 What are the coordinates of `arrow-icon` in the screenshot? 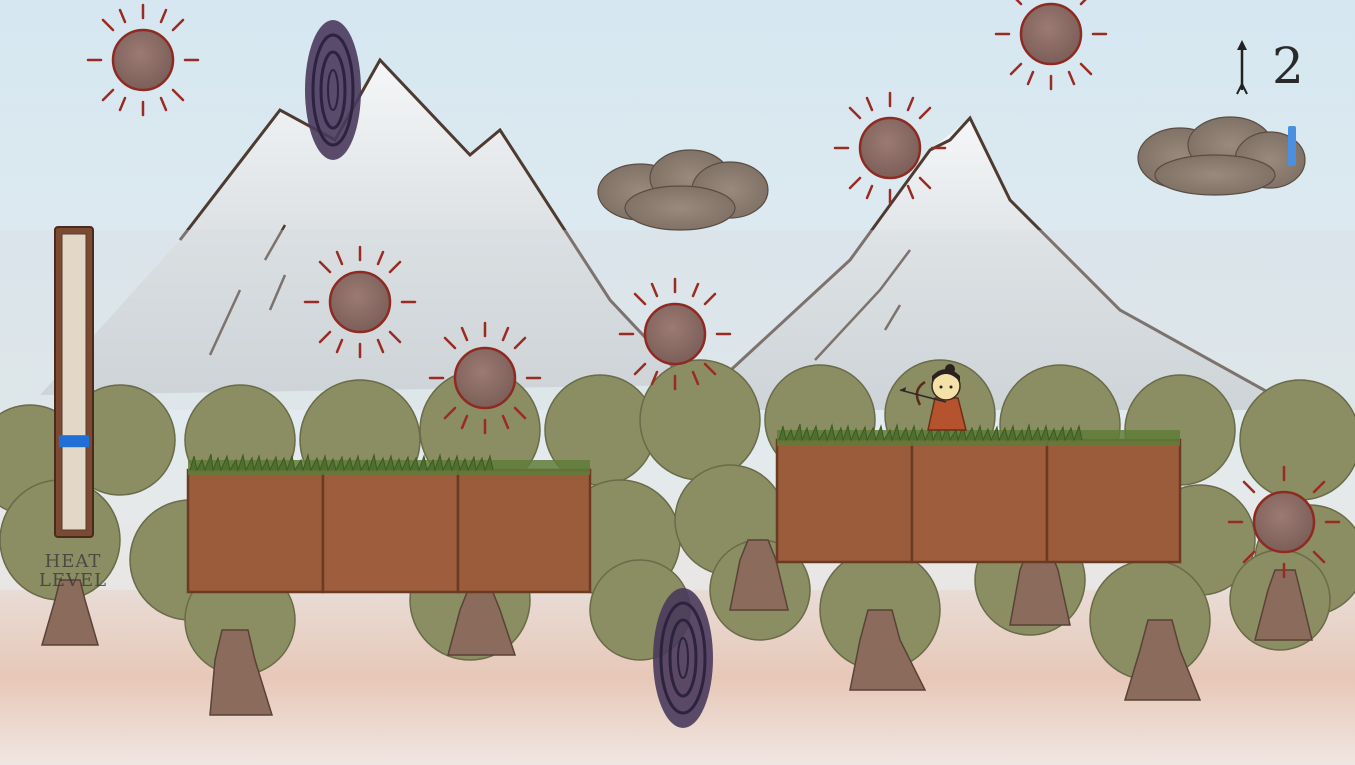 It's located at (1242, 67).